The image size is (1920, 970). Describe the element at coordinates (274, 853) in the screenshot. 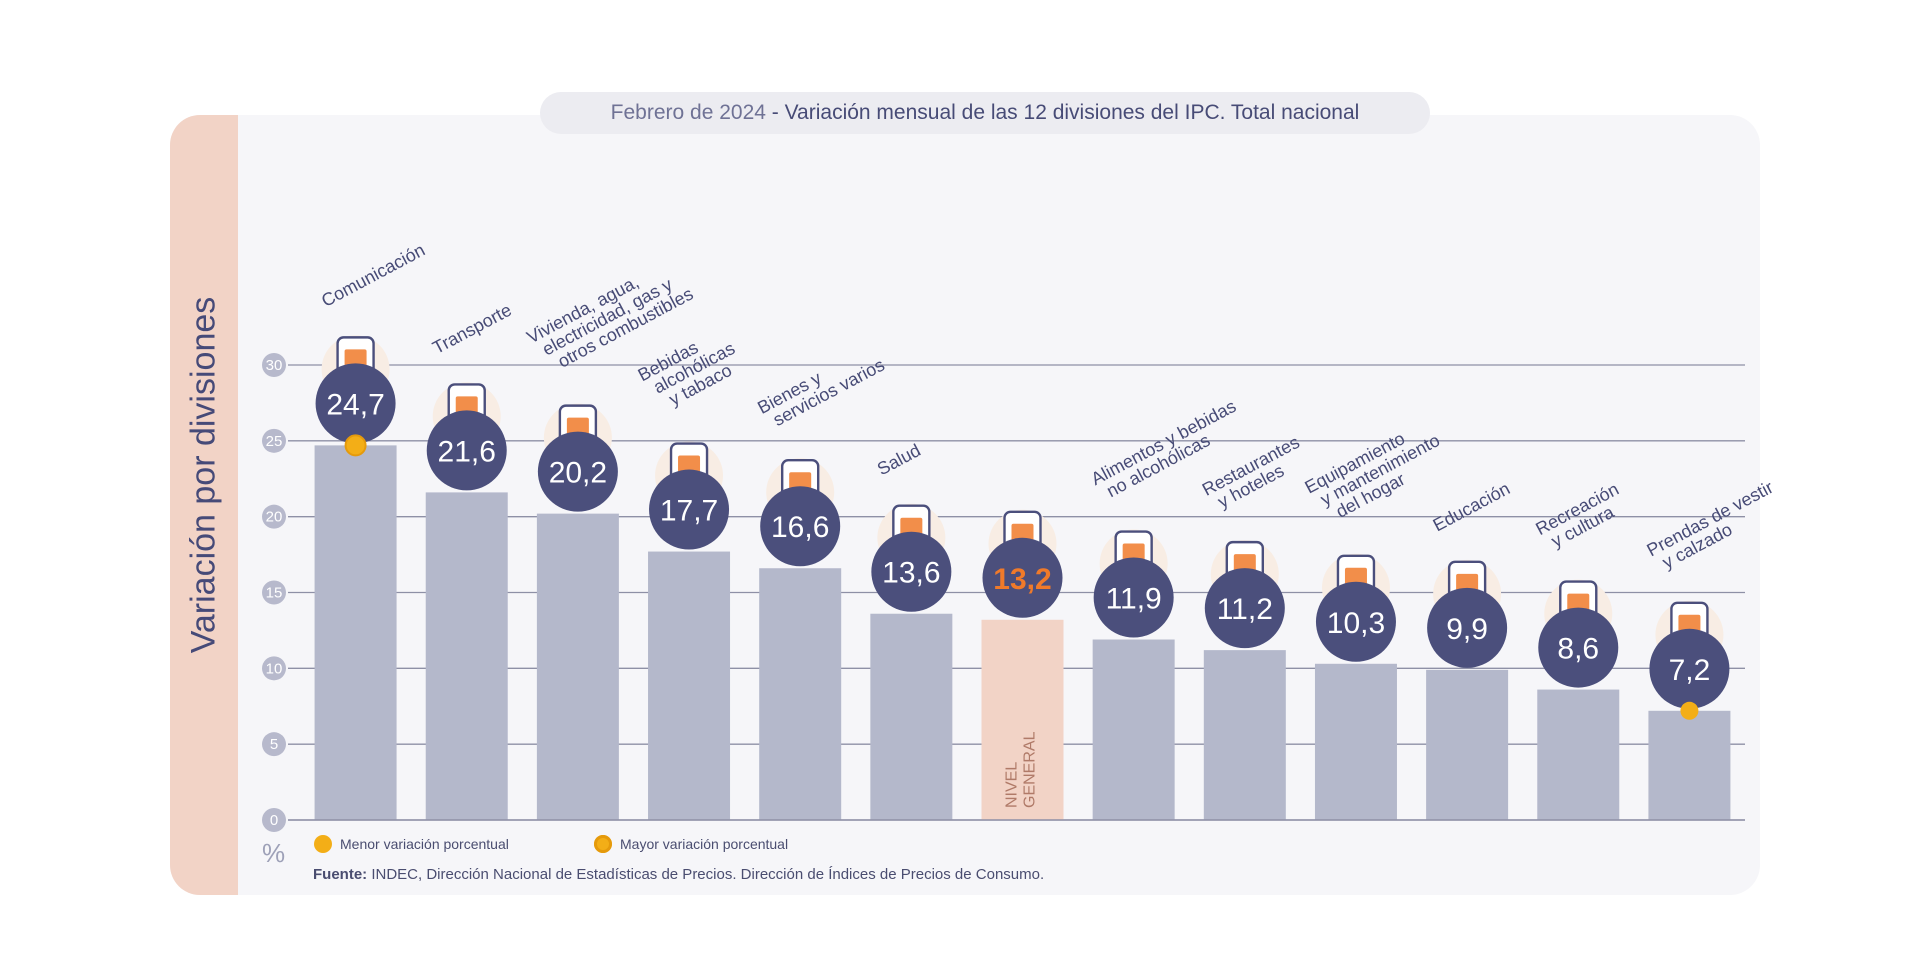

I see `unit-symbol: %` at that location.